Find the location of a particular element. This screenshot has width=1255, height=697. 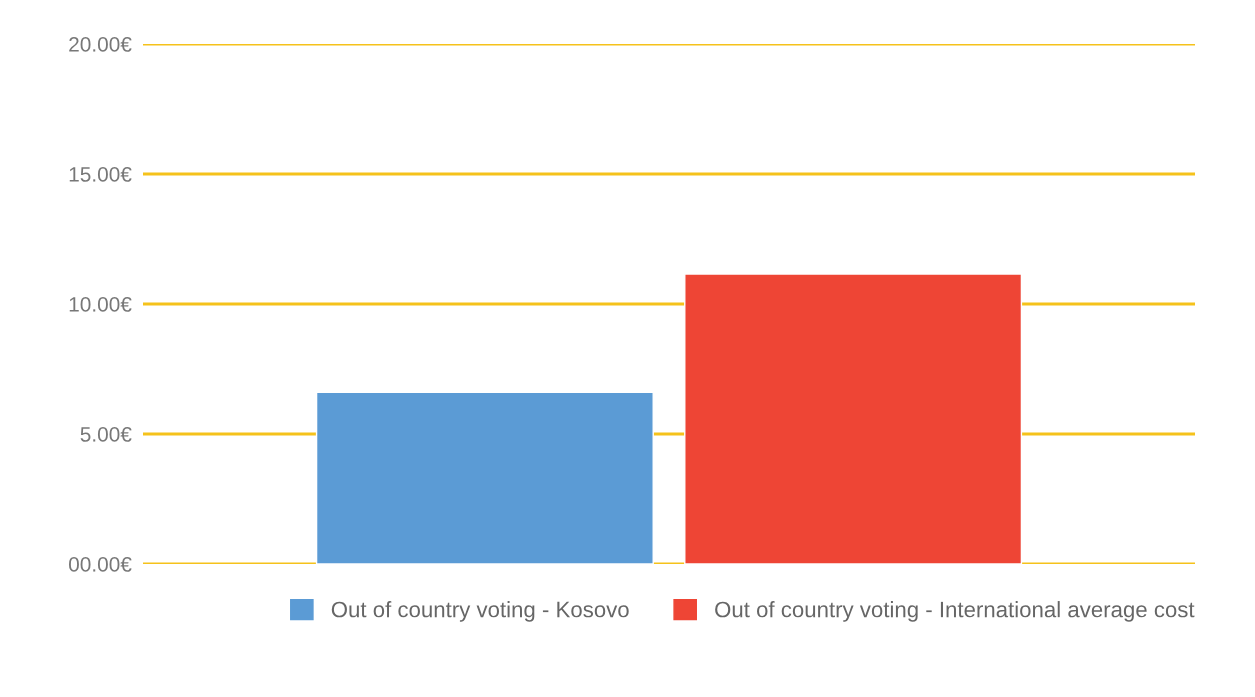

y-tick-label: 5.00€ is located at coordinates (106, 434).